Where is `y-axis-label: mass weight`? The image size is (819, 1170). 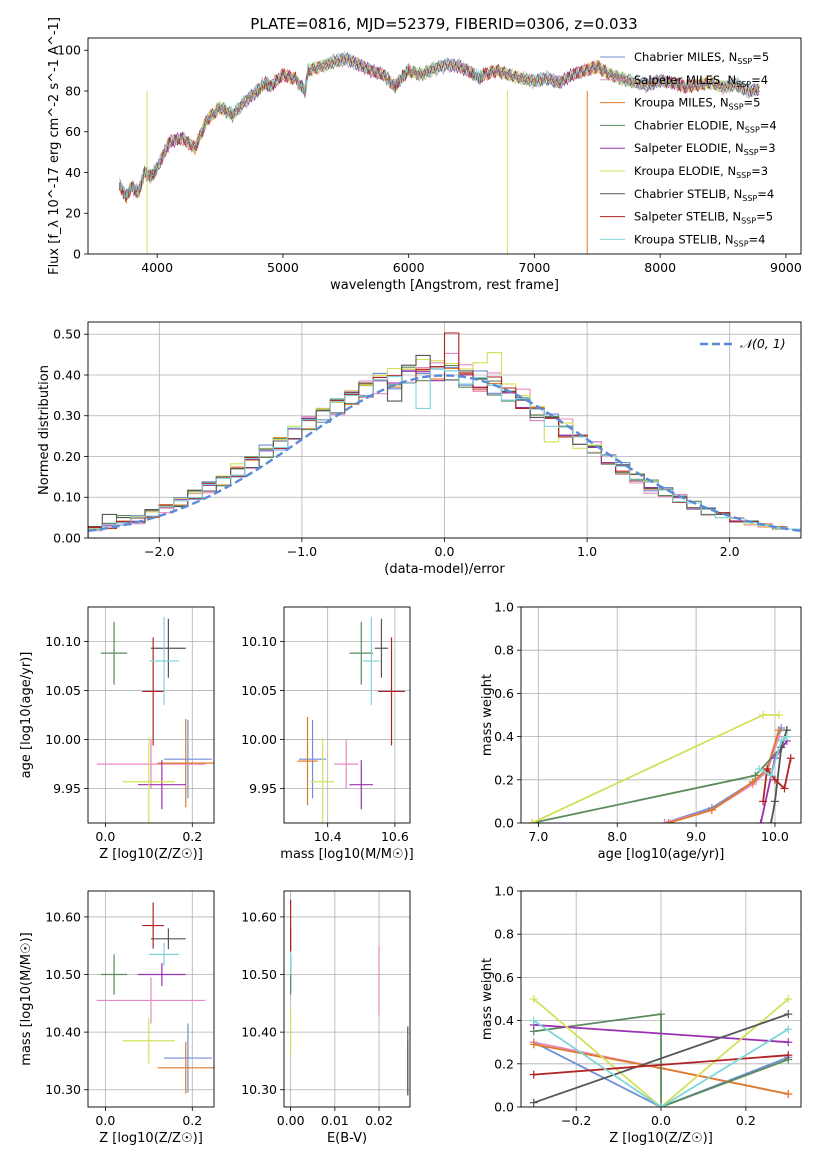 y-axis-label: mass weight is located at coordinates (487, 999).